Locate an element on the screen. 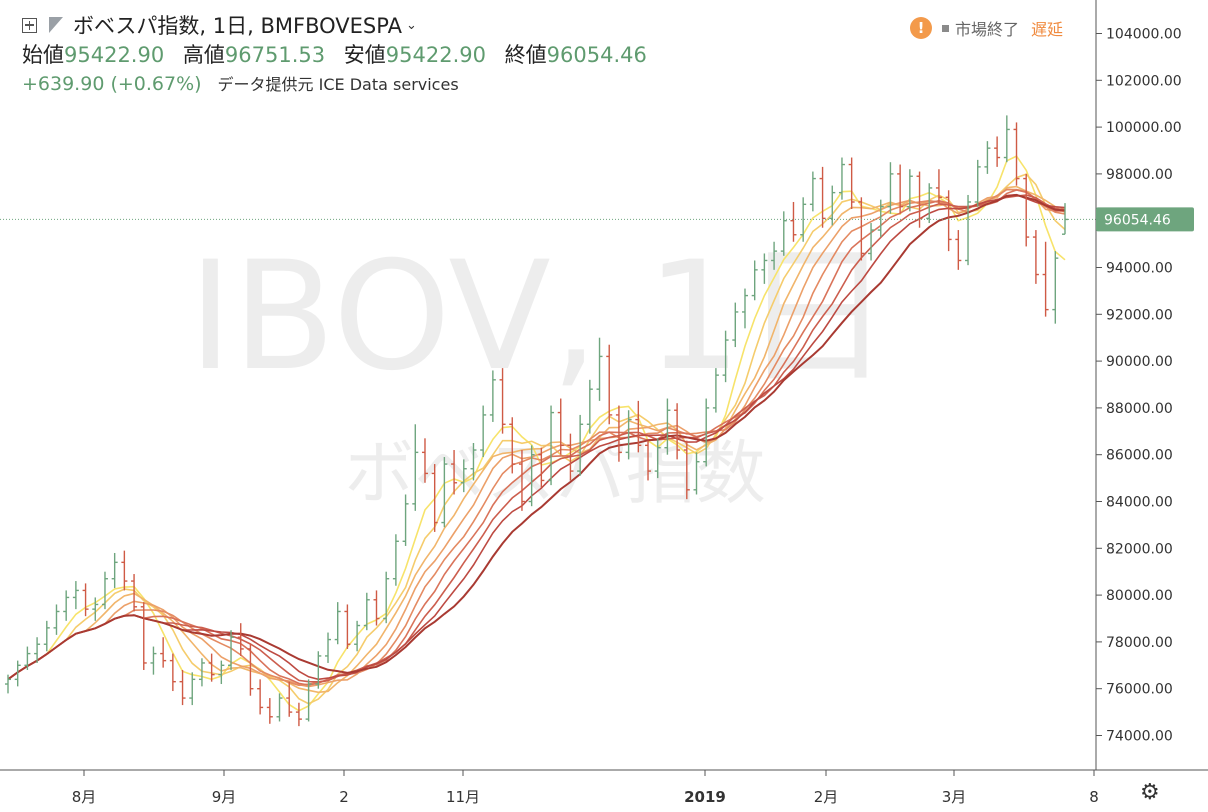 This screenshot has height=812, width=1208. open-label: 始値 is located at coordinates (43, 55).